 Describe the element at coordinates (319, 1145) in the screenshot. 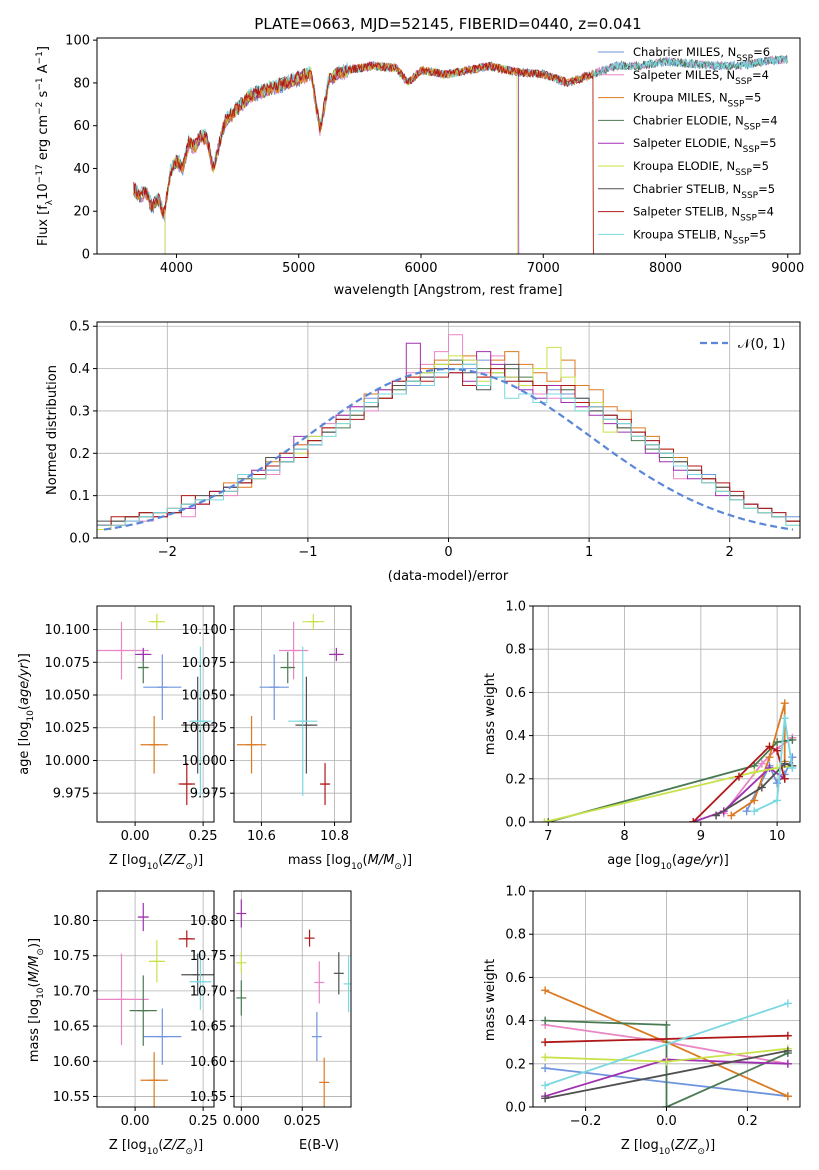

I see `x-axis-label: E(B-V)` at that location.